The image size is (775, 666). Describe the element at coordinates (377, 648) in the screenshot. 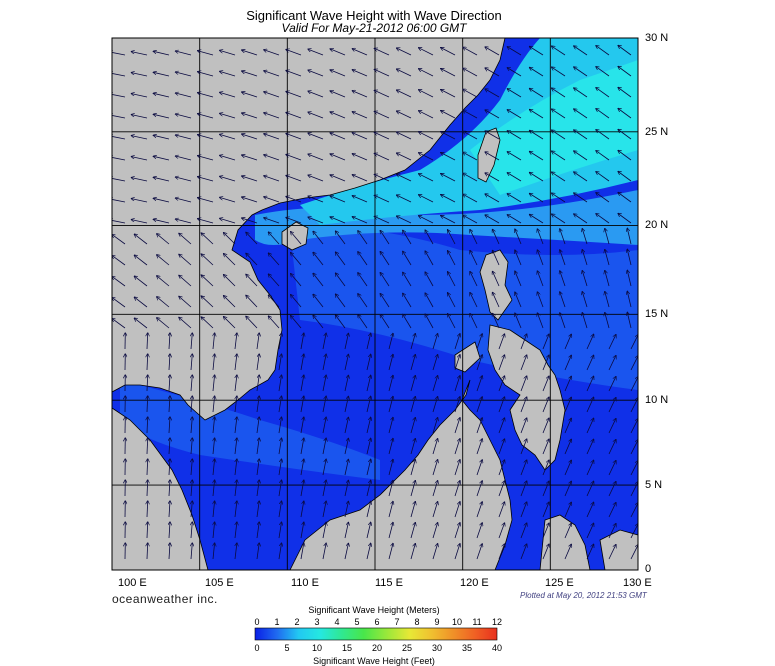

I see `feet-tick: 20` at that location.